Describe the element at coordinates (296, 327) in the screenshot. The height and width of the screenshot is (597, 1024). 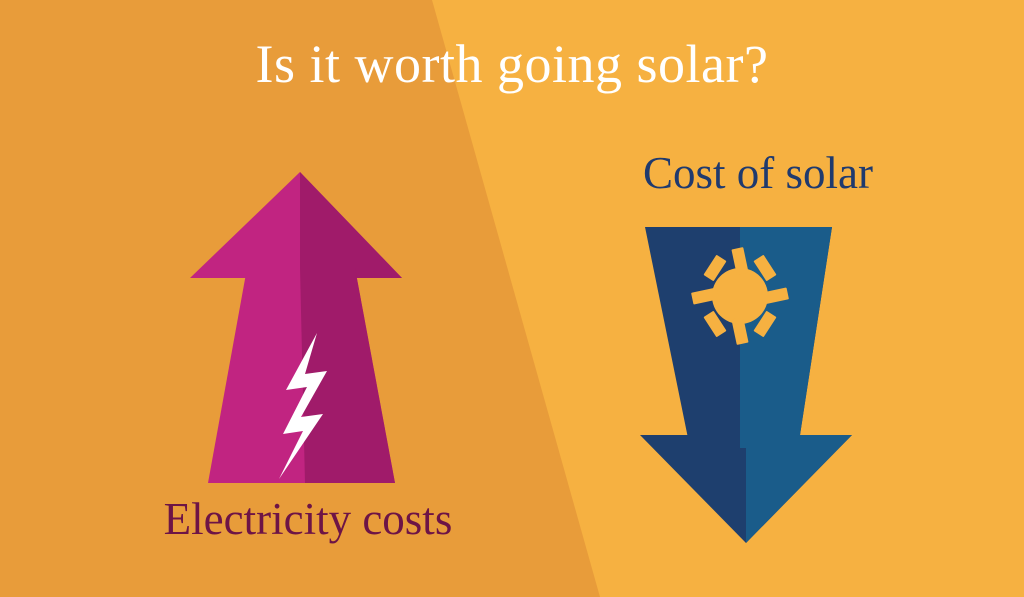
I see `up-arrow-icon` at that location.